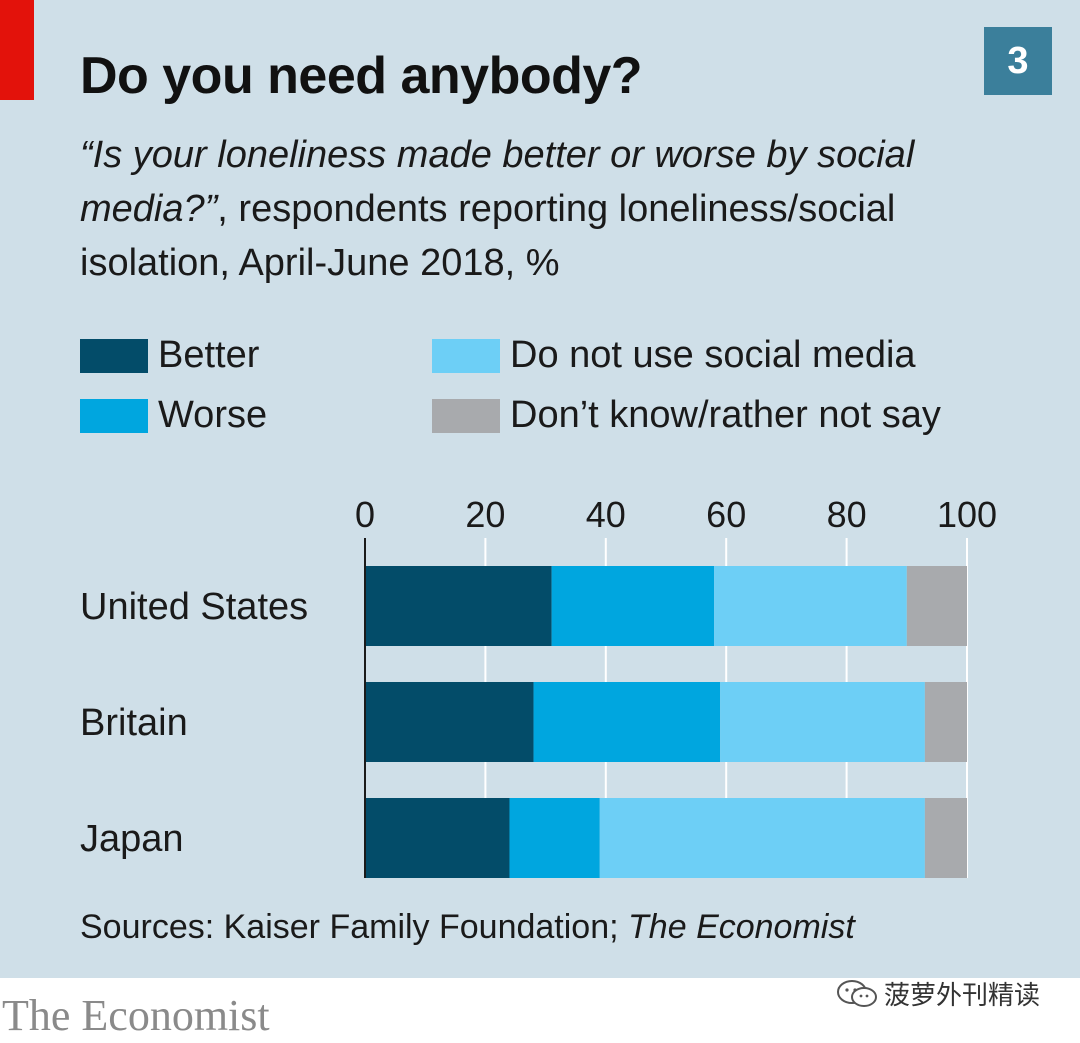 This screenshot has width=1080, height=1043. I want to click on legend-label-no-social: Do not use social media, so click(713, 355).